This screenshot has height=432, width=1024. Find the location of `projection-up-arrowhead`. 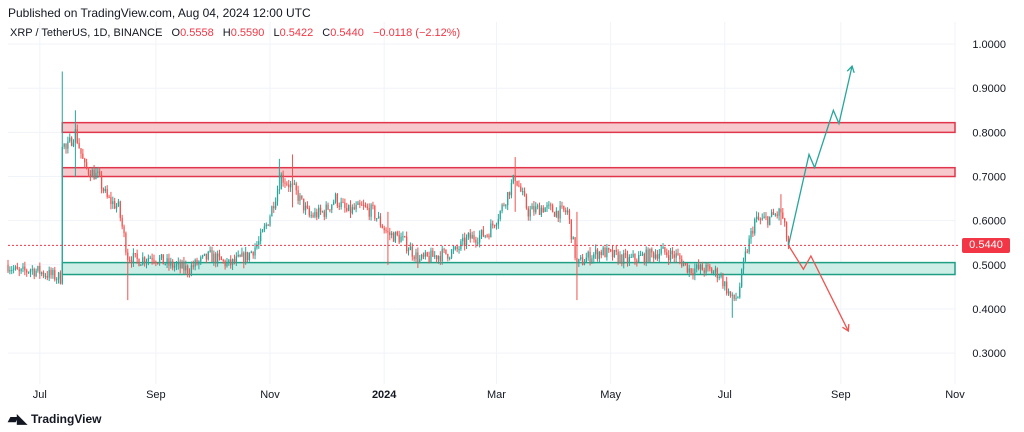

projection-up-arrowhead is located at coordinates (850, 69).